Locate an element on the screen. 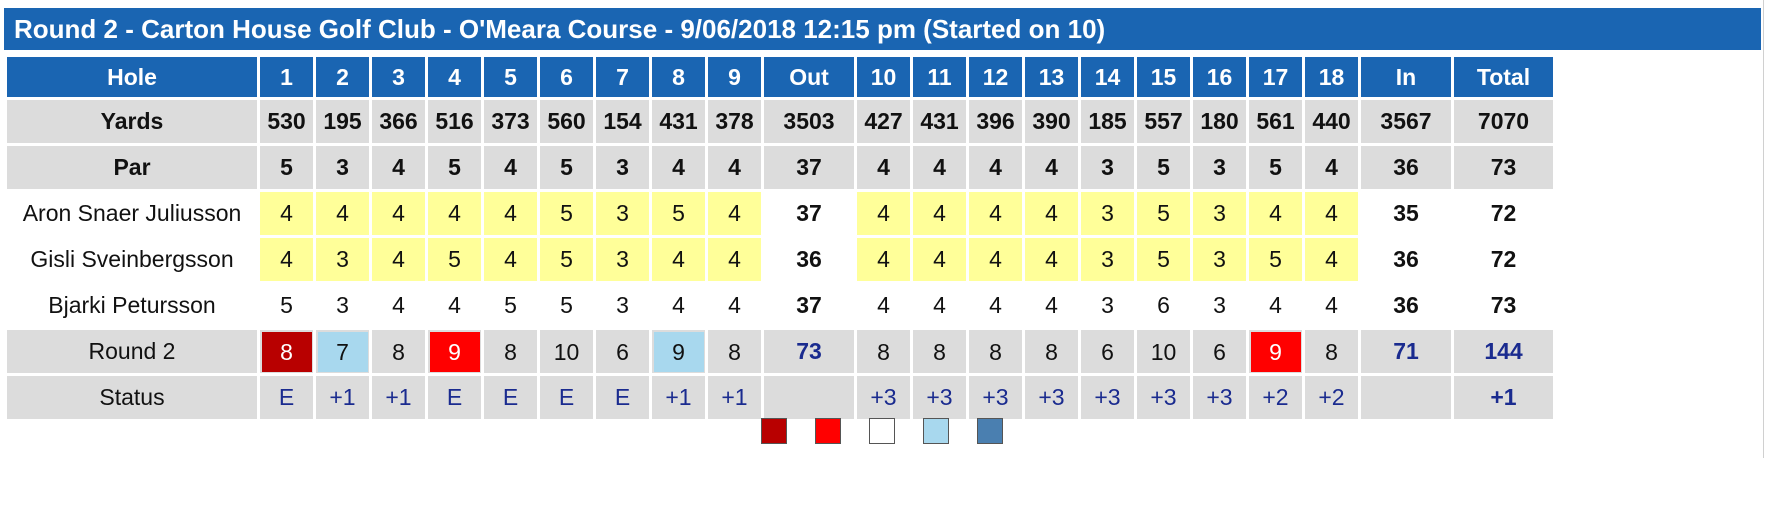 The width and height of the screenshot is (1772, 516). hole-number: 14 is located at coordinates (1107, 77).